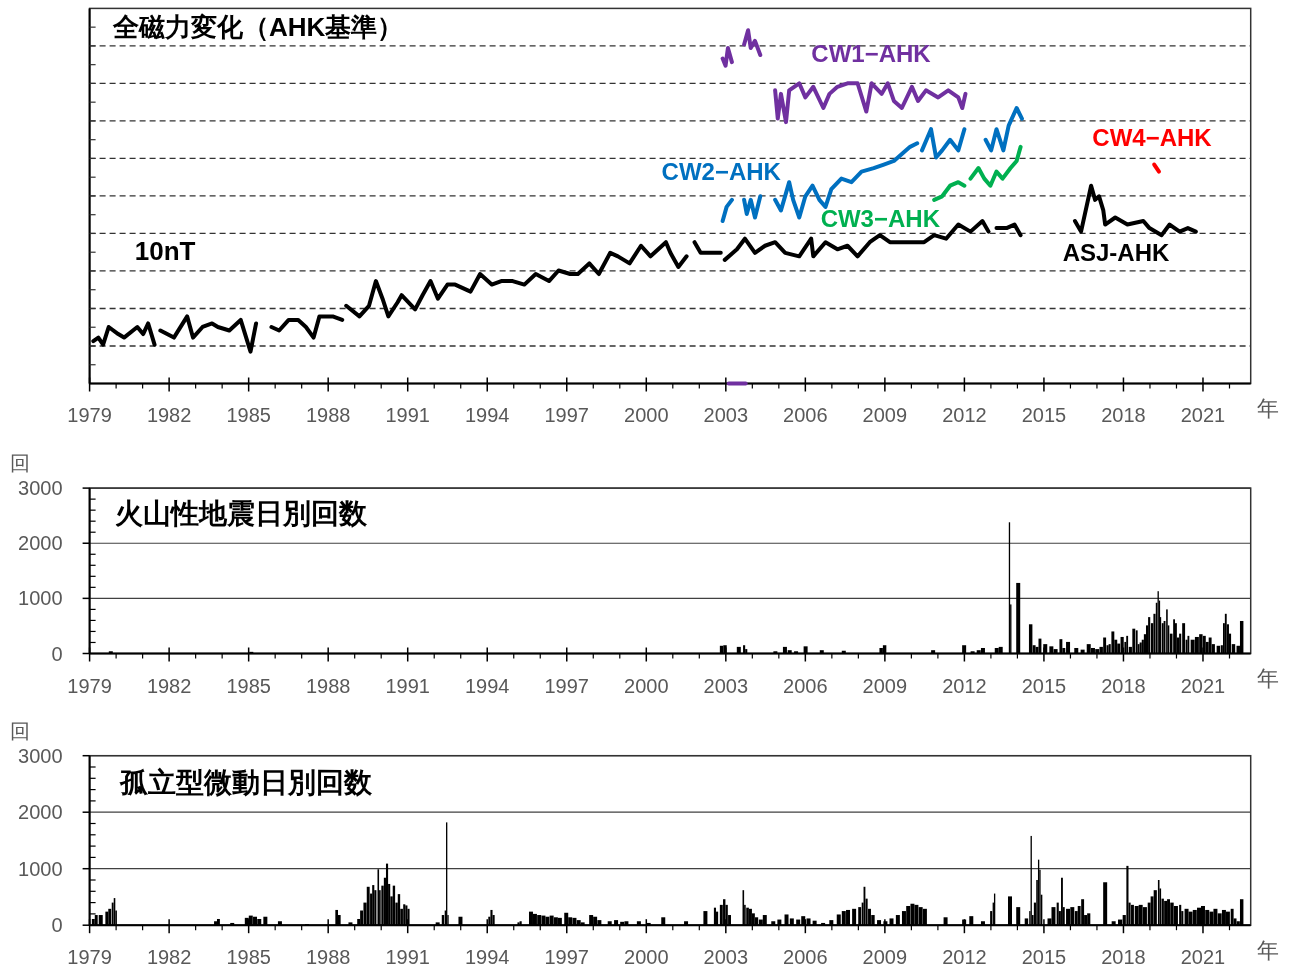 This screenshot has height=969, width=1291. I want to click on annotation: 10nT, so click(165, 251).